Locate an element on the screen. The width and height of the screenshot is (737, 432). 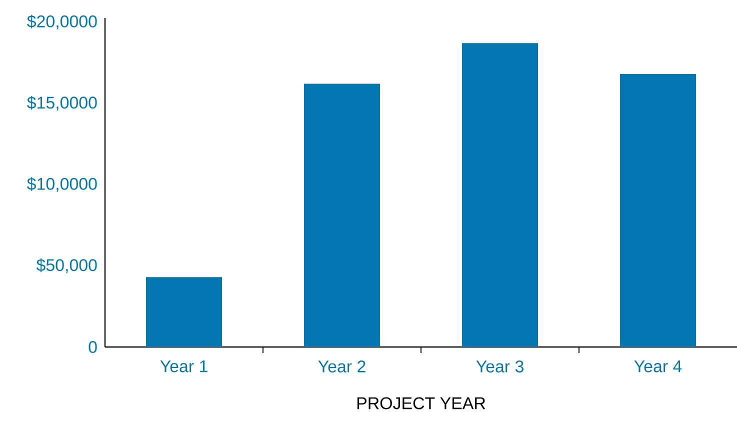
y-tick-label: 0 is located at coordinates (92, 347).